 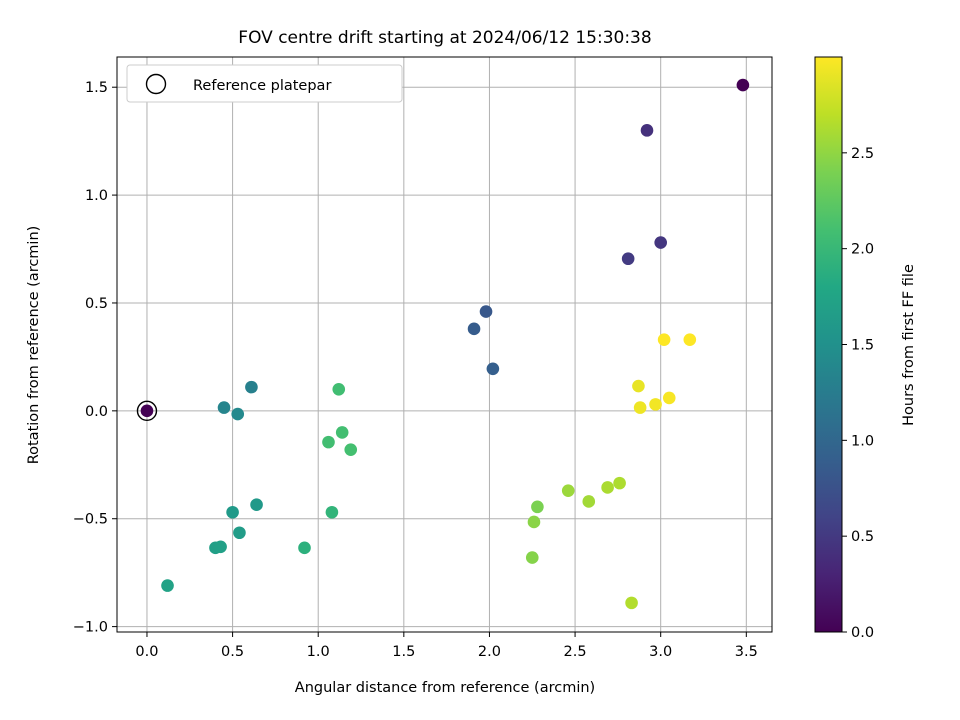 I want to click on colorbar-tick-label: 0.0, so click(x=862, y=633).